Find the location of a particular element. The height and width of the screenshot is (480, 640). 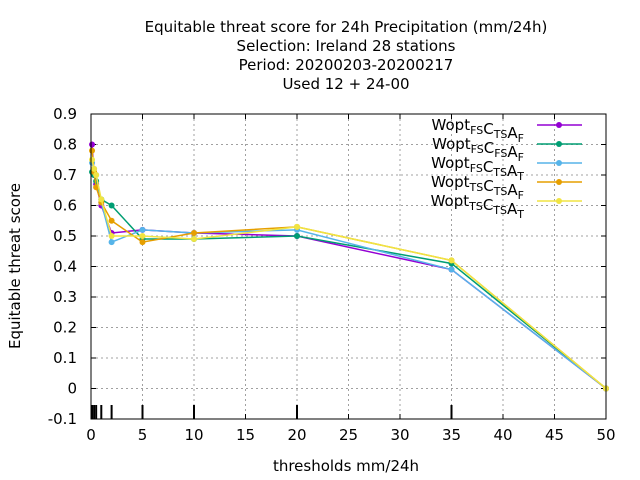

y-tick-label: 0.7 is located at coordinates (65, 175).